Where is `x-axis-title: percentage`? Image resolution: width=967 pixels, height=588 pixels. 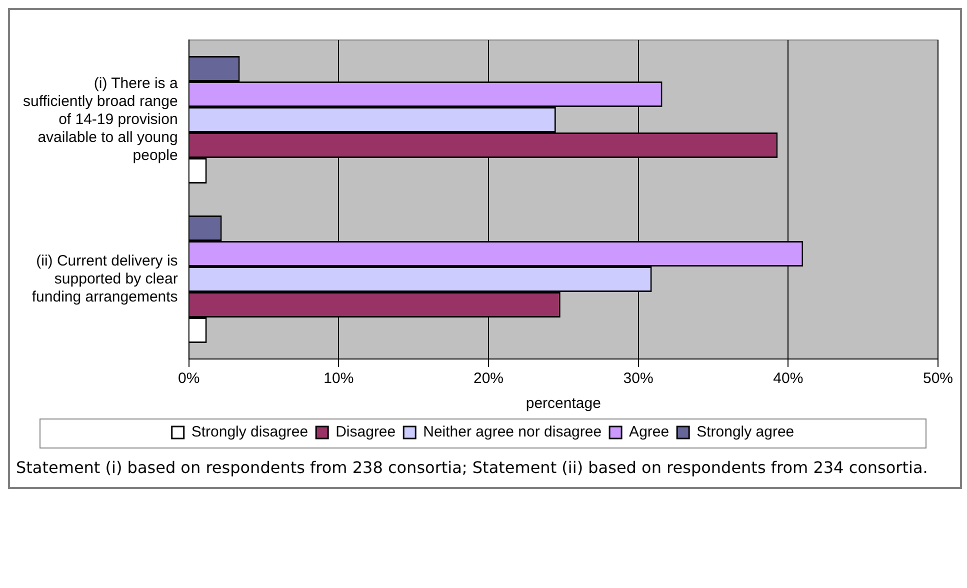 x-axis-title: percentage is located at coordinates (563, 403).